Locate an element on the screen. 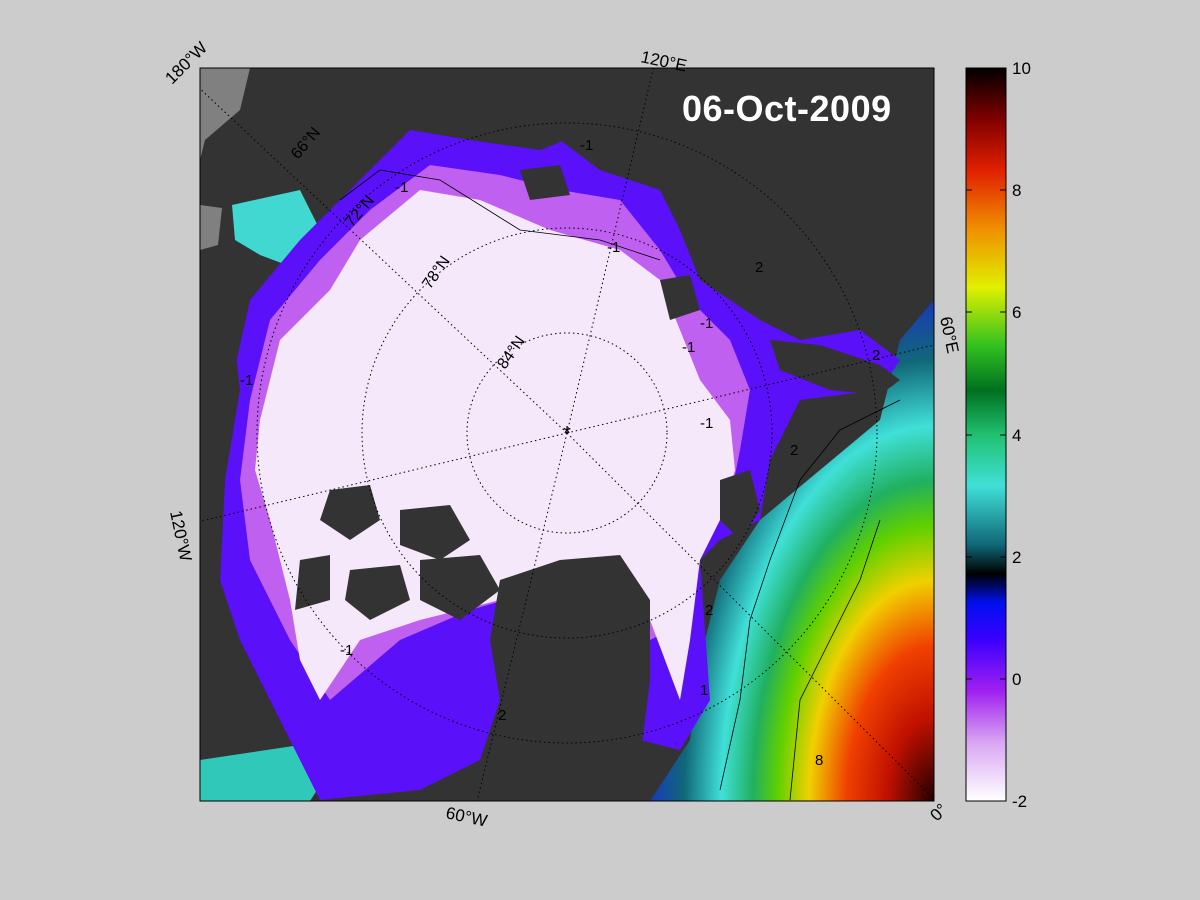  severnaya-zemlya is located at coordinates (680, 297).